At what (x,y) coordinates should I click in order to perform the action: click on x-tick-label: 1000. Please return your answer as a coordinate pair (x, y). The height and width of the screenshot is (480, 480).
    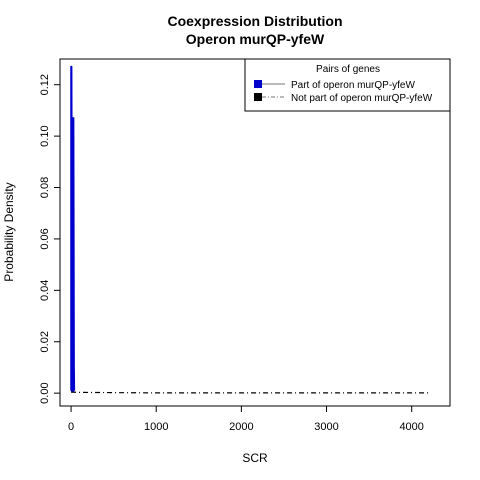
    Looking at the image, I should click on (156, 427).